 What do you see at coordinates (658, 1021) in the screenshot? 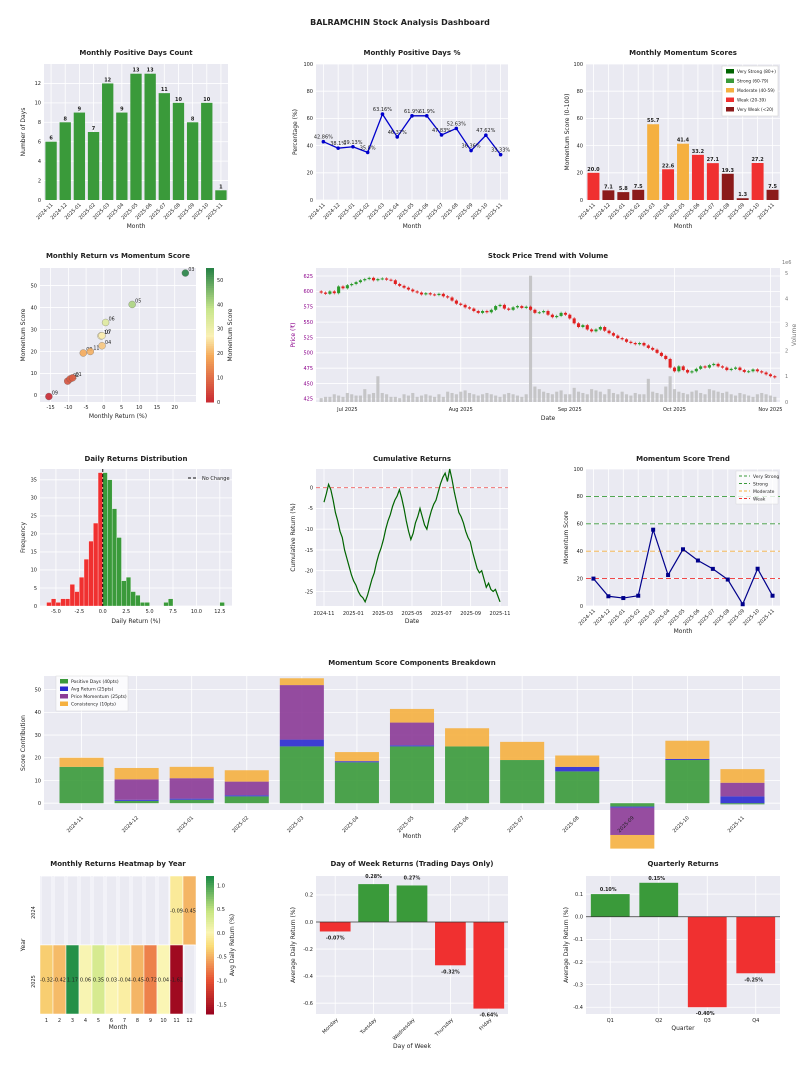
I see `x-tick-label: Q2` at bounding box center [658, 1021].